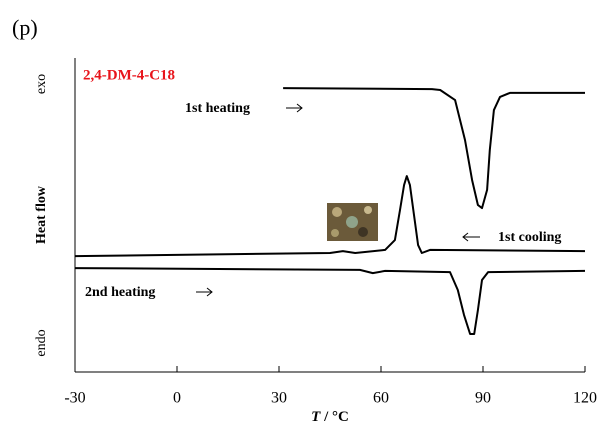 This screenshot has width=607, height=428. What do you see at coordinates (336, 417) in the screenshot?
I see `x-axis-unit: / °C` at bounding box center [336, 417].